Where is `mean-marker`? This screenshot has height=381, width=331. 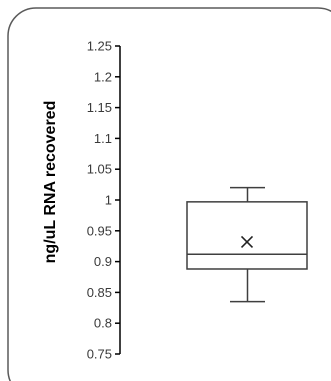
mean-marker is located at coordinates (247, 241).